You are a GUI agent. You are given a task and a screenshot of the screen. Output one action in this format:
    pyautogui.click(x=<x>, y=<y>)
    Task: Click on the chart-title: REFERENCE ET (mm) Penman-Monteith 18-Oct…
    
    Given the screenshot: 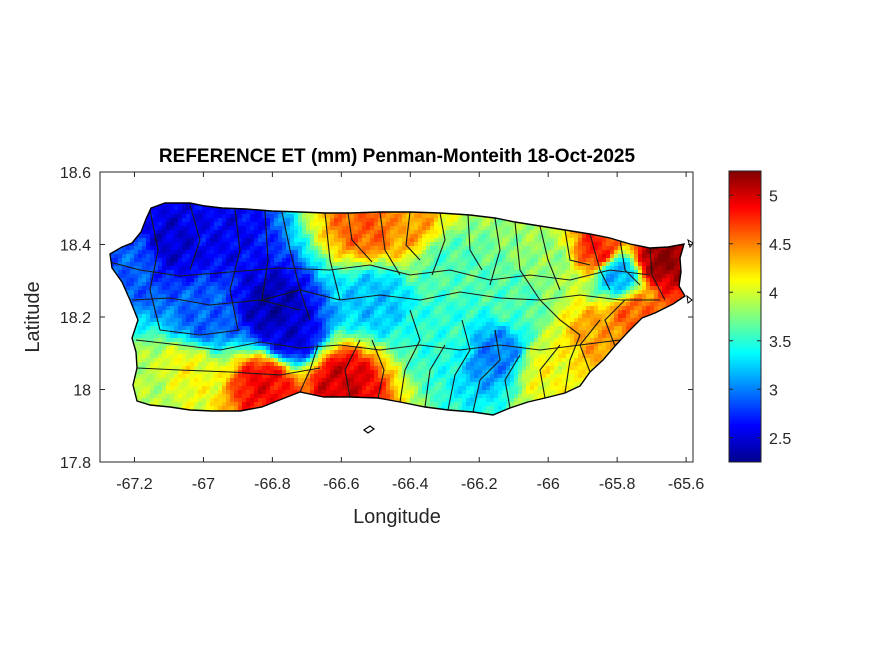 What is the action you would take?
    pyautogui.click(x=397, y=156)
    